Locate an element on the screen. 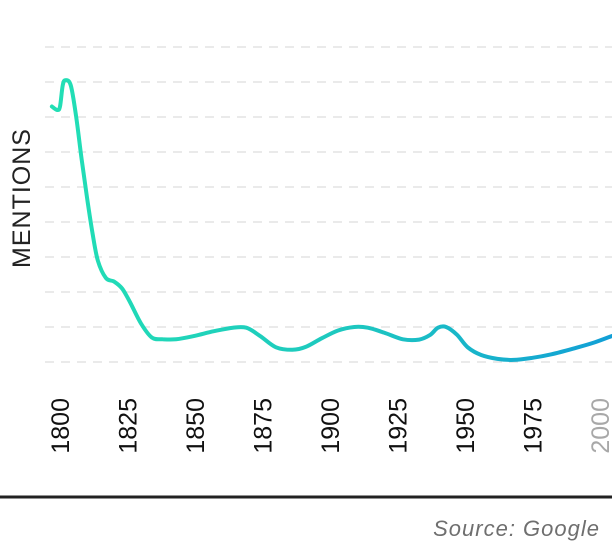 This screenshot has width=612, height=544. x-tick-label: 1900 is located at coordinates (331, 426).